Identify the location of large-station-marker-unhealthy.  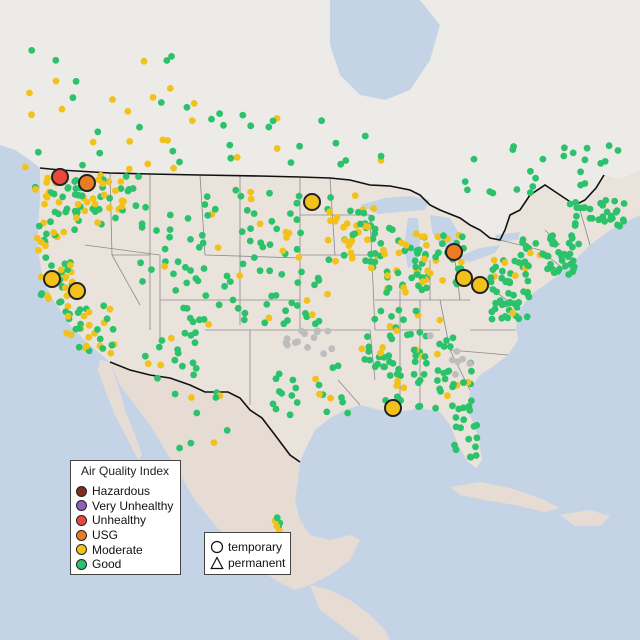
(60, 177).